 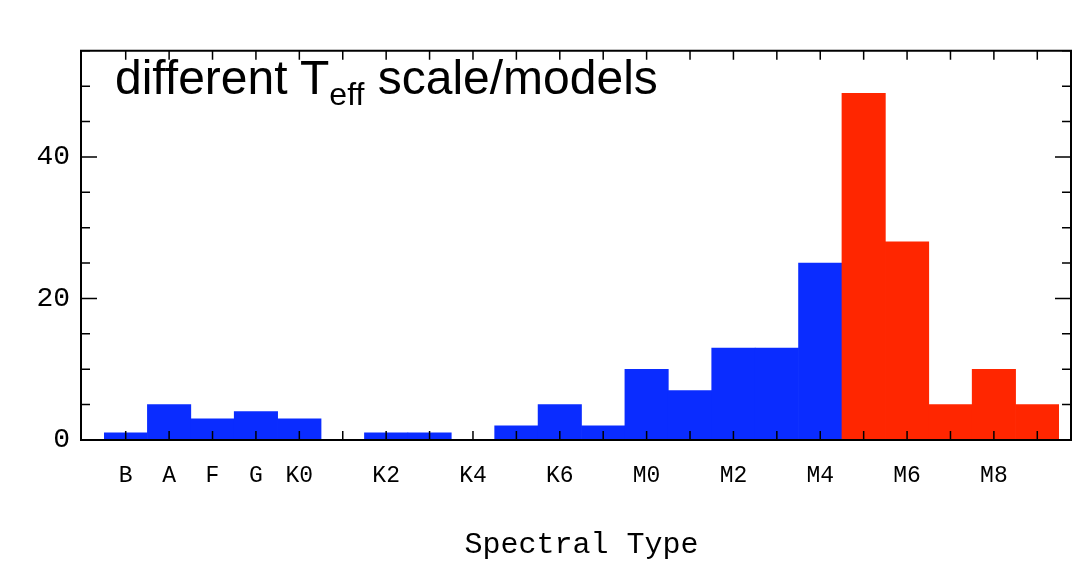 I want to click on x-tick-label: M2, so click(x=733, y=475).